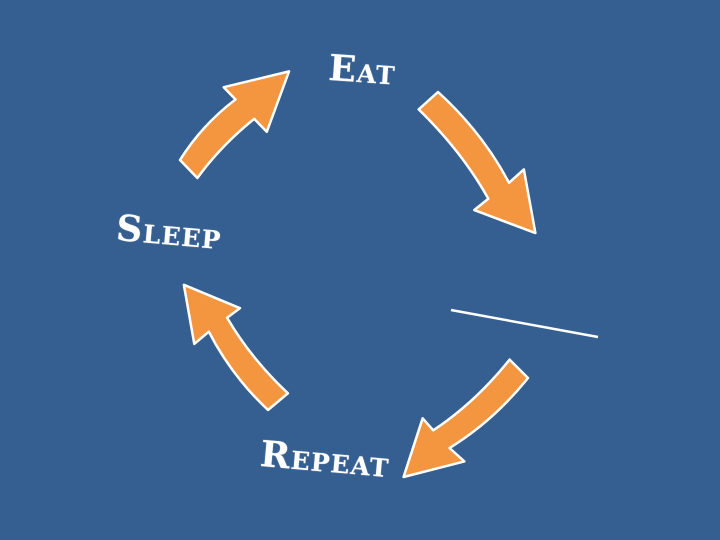 This screenshot has height=540, width=720. I want to click on arrow-top-right, so click(477, 162).